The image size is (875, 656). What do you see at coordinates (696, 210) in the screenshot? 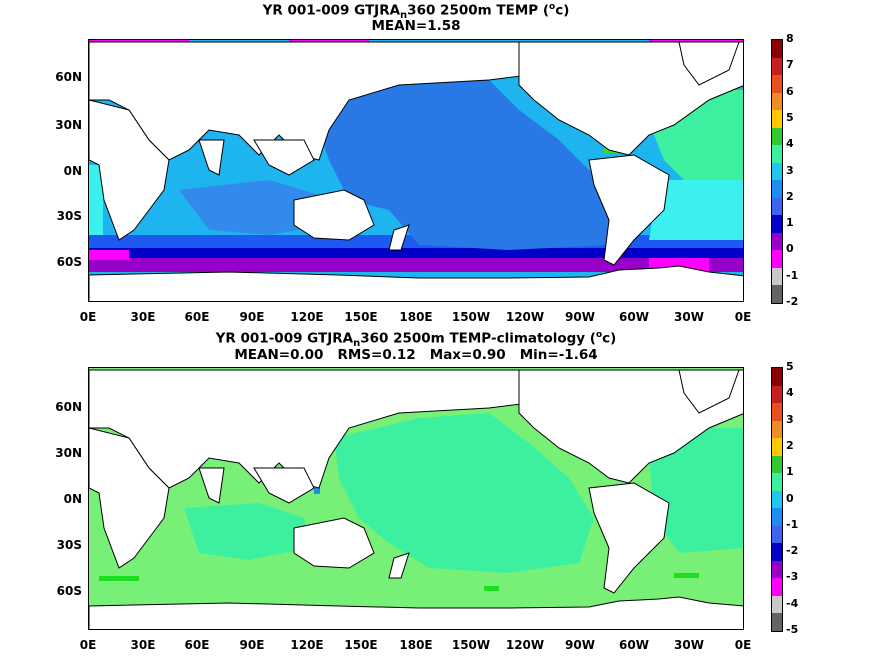
I see `p1-atlantic-cyan` at bounding box center [696, 210].